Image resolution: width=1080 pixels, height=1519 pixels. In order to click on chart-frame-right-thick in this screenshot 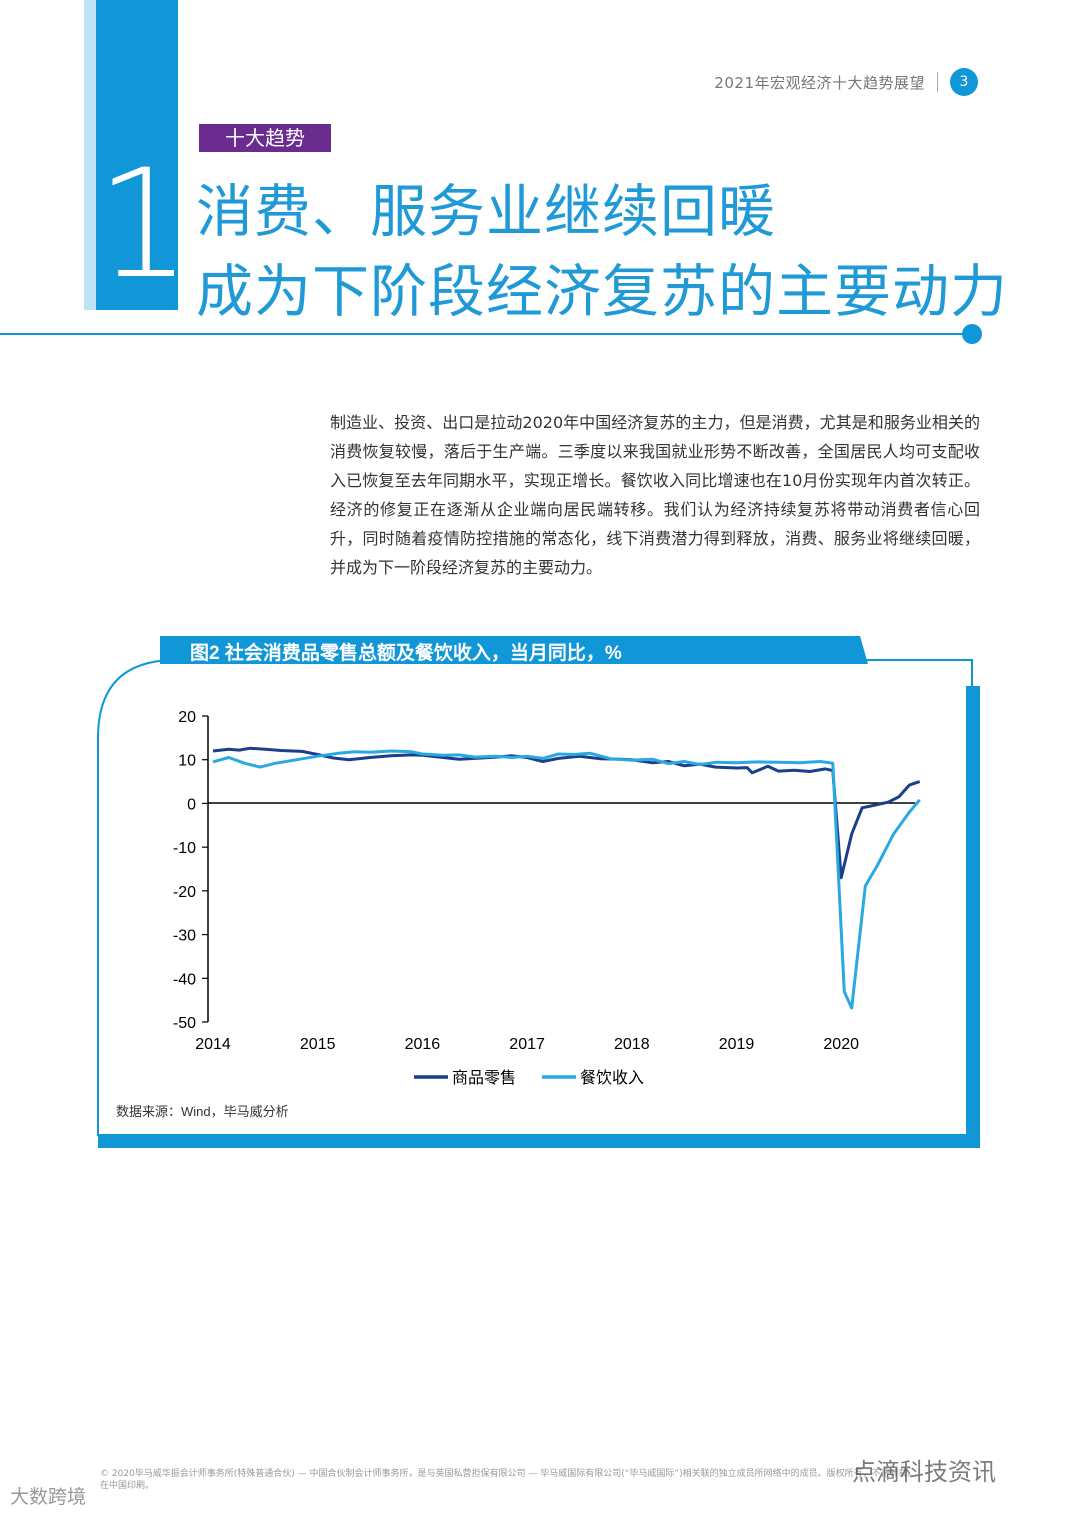, I will do `click(973, 917)`.